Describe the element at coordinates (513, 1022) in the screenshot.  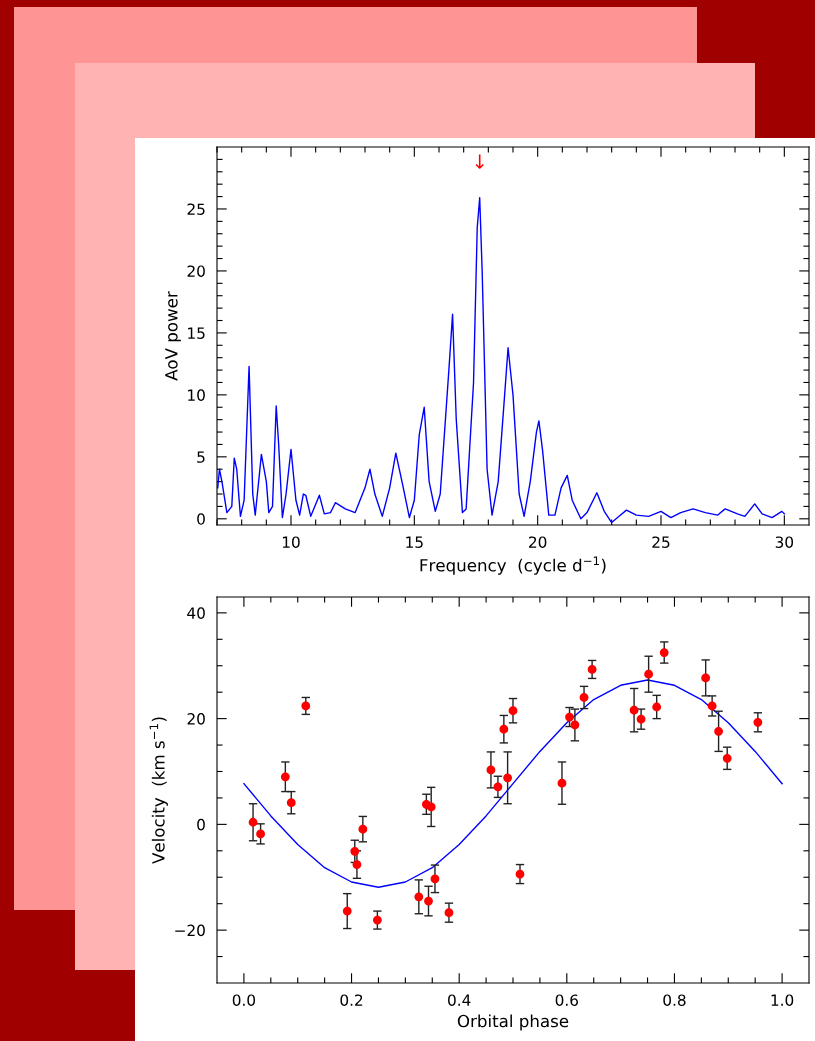
I see `x-axis-title: Orbital phase` at that location.